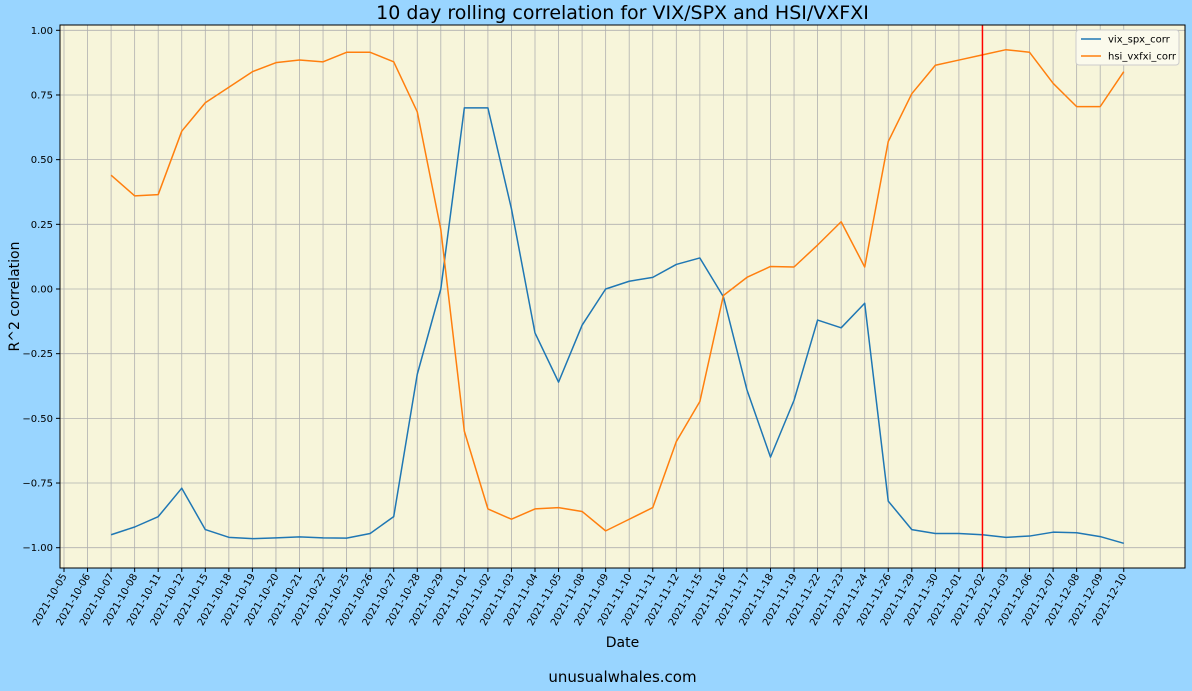 The height and width of the screenshot is (691, 1192). Describe the element at coordinates (1139, 40) in the screenshot. I see `legend-label: vix_spx_corr` at that location.